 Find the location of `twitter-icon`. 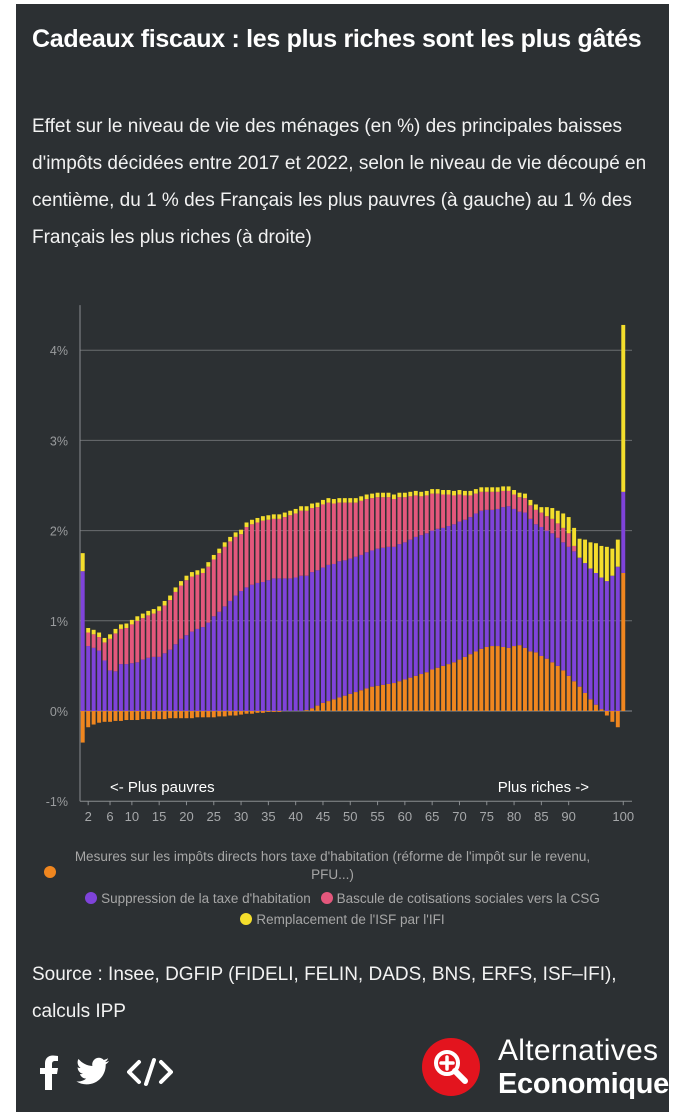

twitter-icon is located at coordinates (93, 1074).